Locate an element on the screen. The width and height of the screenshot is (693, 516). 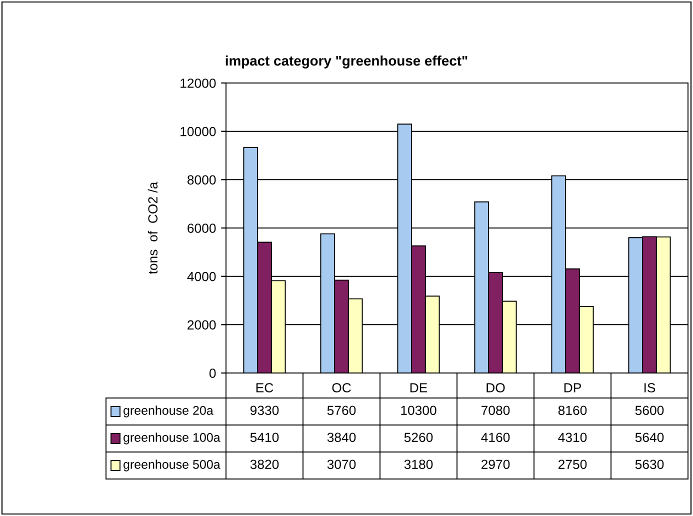
y-tick-label: 2000 is located at coordinates (202, 325).